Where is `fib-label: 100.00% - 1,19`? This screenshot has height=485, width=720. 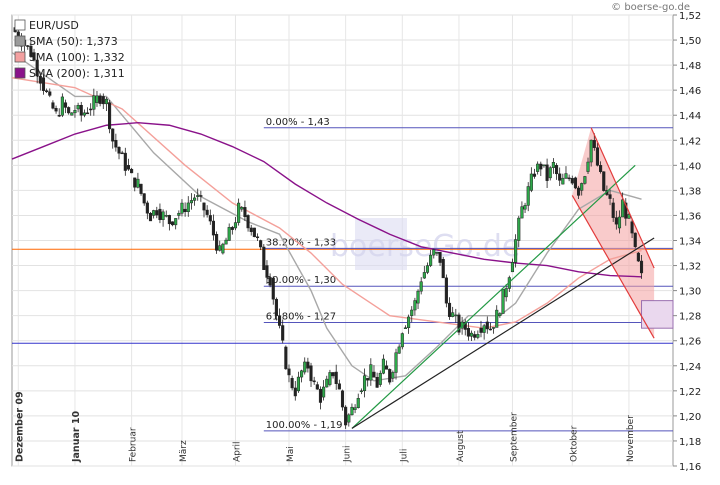
fib-label: 100.00% - 1,19 is located at coordinates (304, 425).